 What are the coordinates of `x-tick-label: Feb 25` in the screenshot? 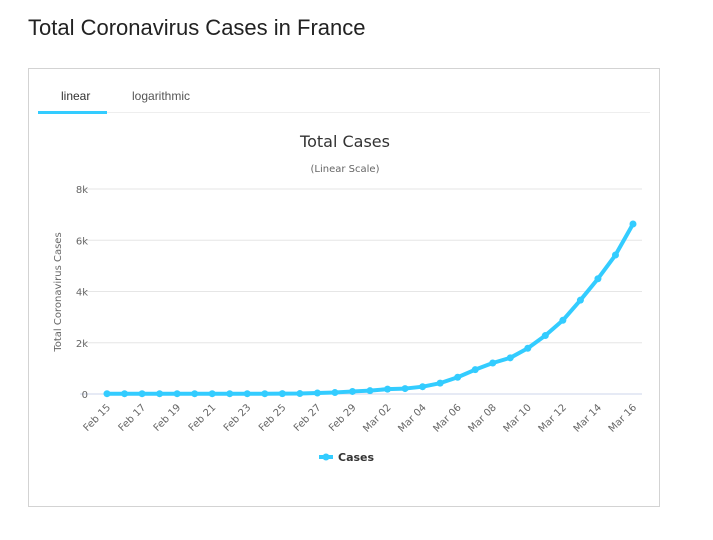 It's located at (273, 418).